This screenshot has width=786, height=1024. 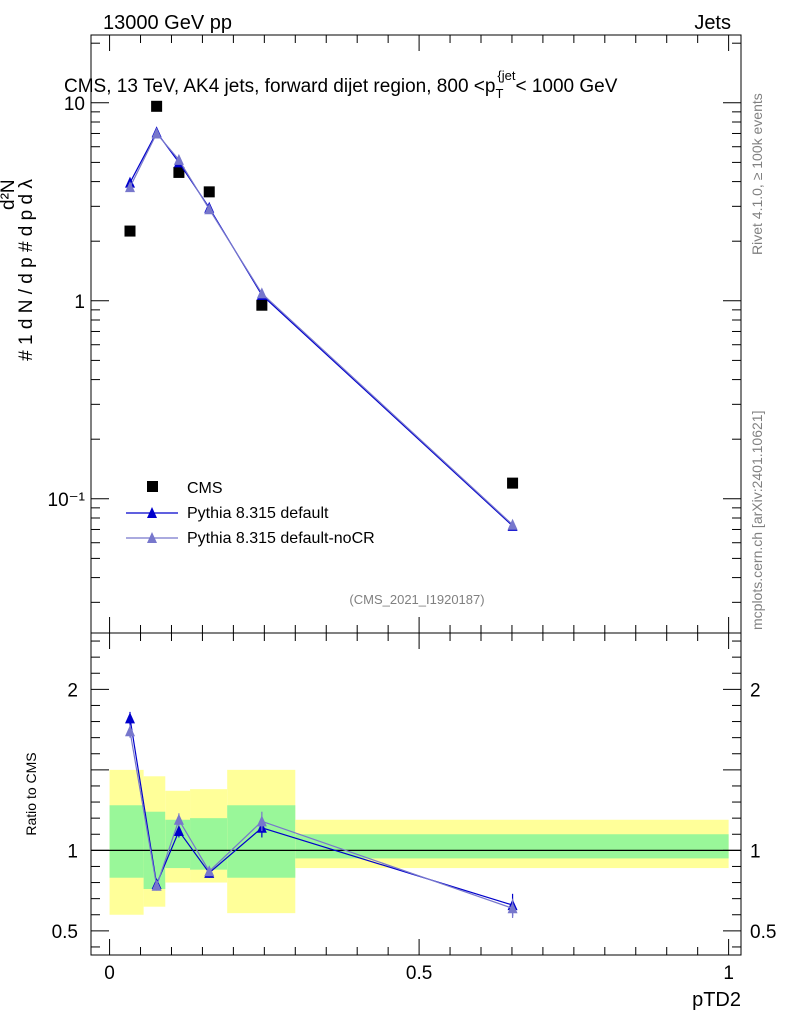 I want to click on main-y-axis-label: # 1 d N / d p # d p d λ, so click(x=26, y=270).